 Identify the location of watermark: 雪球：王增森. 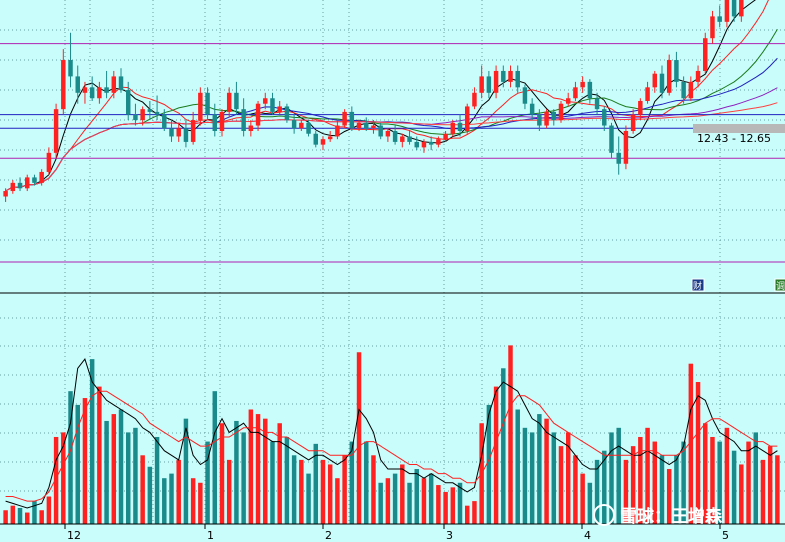
(658, 515).